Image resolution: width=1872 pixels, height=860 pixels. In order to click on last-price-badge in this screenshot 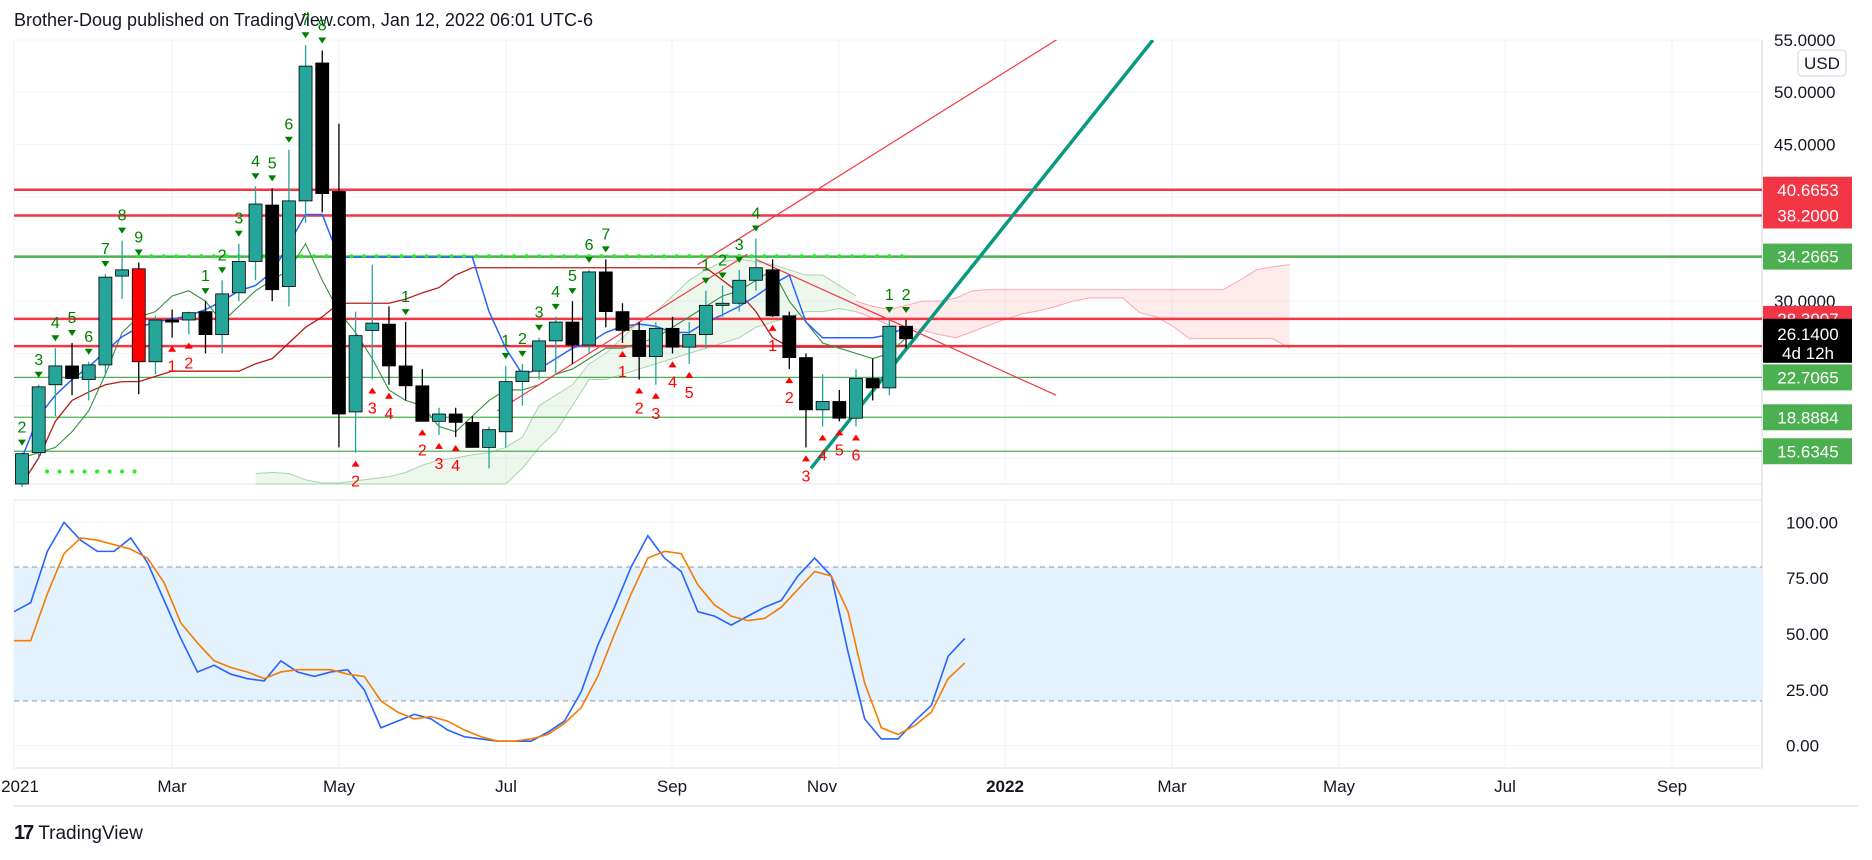, I will do `click(1807, 340)`.